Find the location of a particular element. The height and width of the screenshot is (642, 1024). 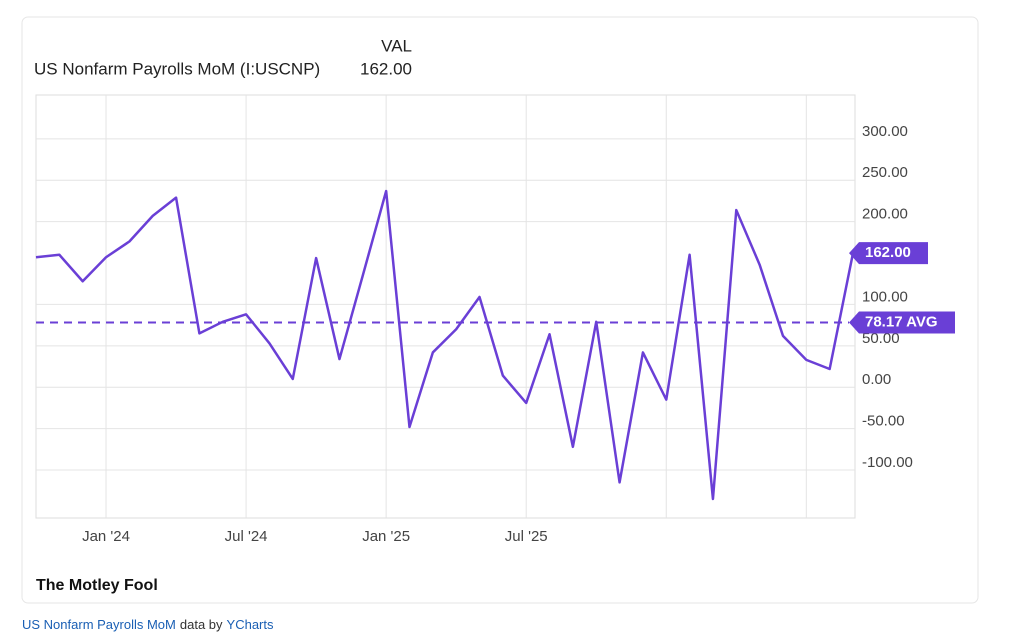

last-value: 162.00 is located at coordinates (386, 68).